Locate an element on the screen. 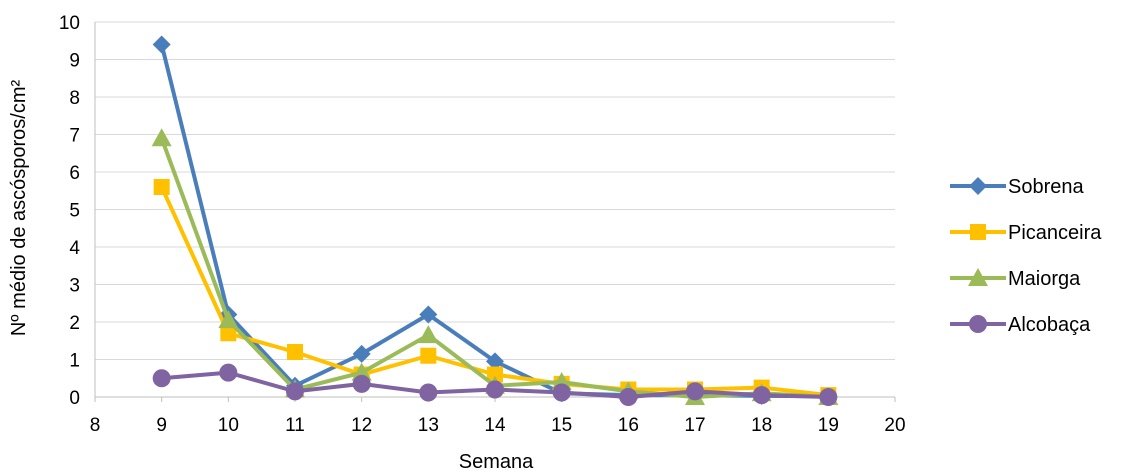 Image resolution: width=1134 pixels, height=475 pixels. y-tick-label: 9 is located at coordinates (74, 61).